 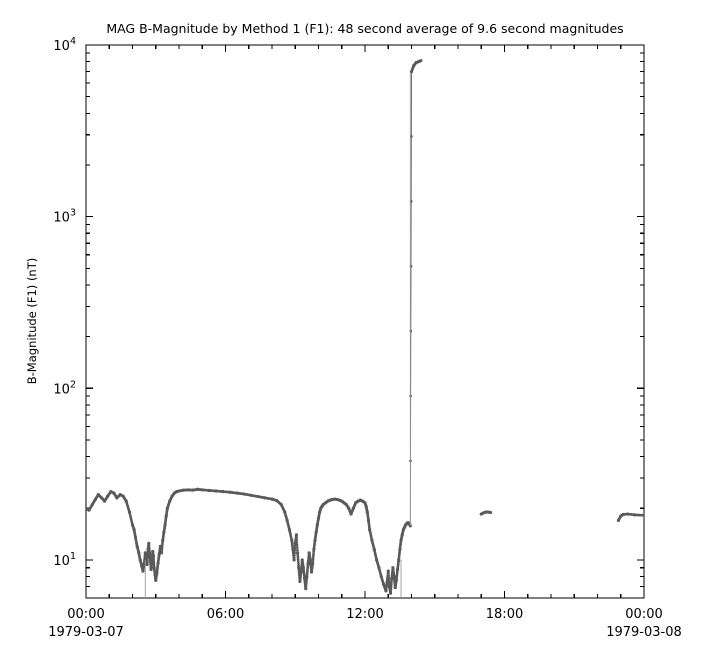 What do you see at coordinates (64, 217) in the screenshot?
I see `y-tick-label: 10³` at bounding box center [64, 217].